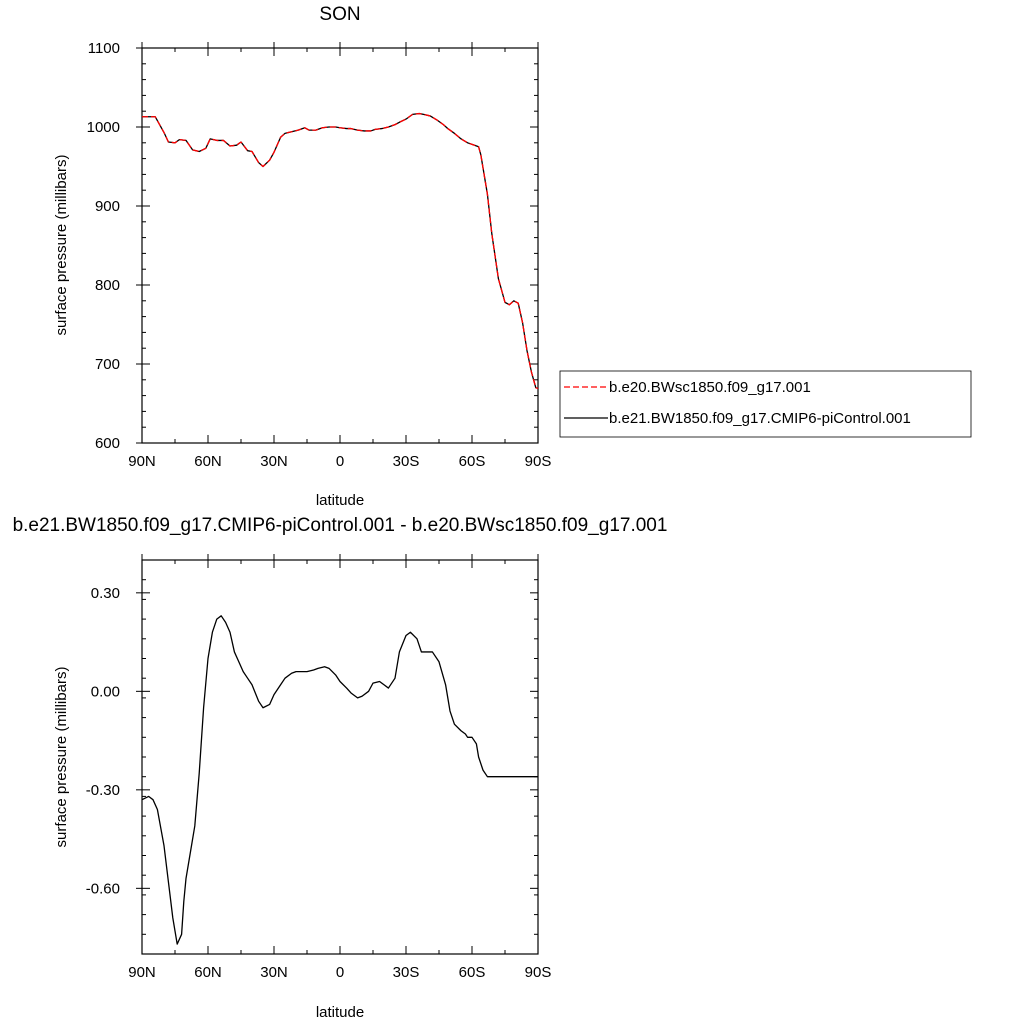 The width and height of the screenshot is (1024, 1024). I want to click on top-y-tick-label: 1100, so click(104, 48).